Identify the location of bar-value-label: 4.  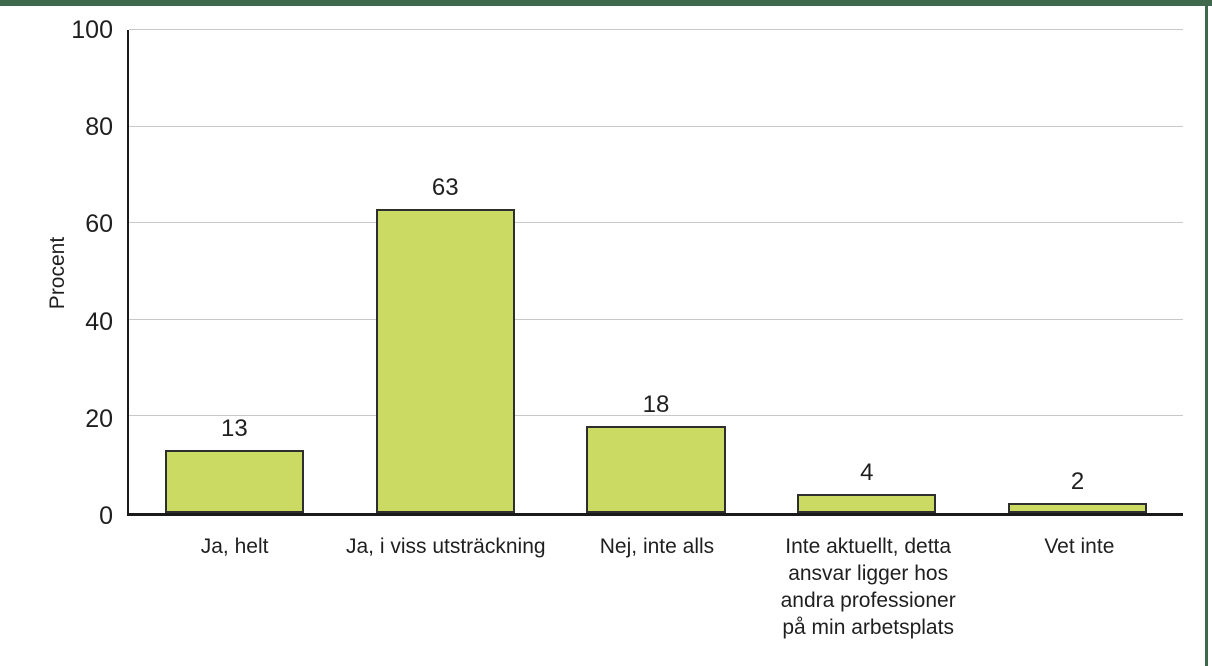
(867, 472).